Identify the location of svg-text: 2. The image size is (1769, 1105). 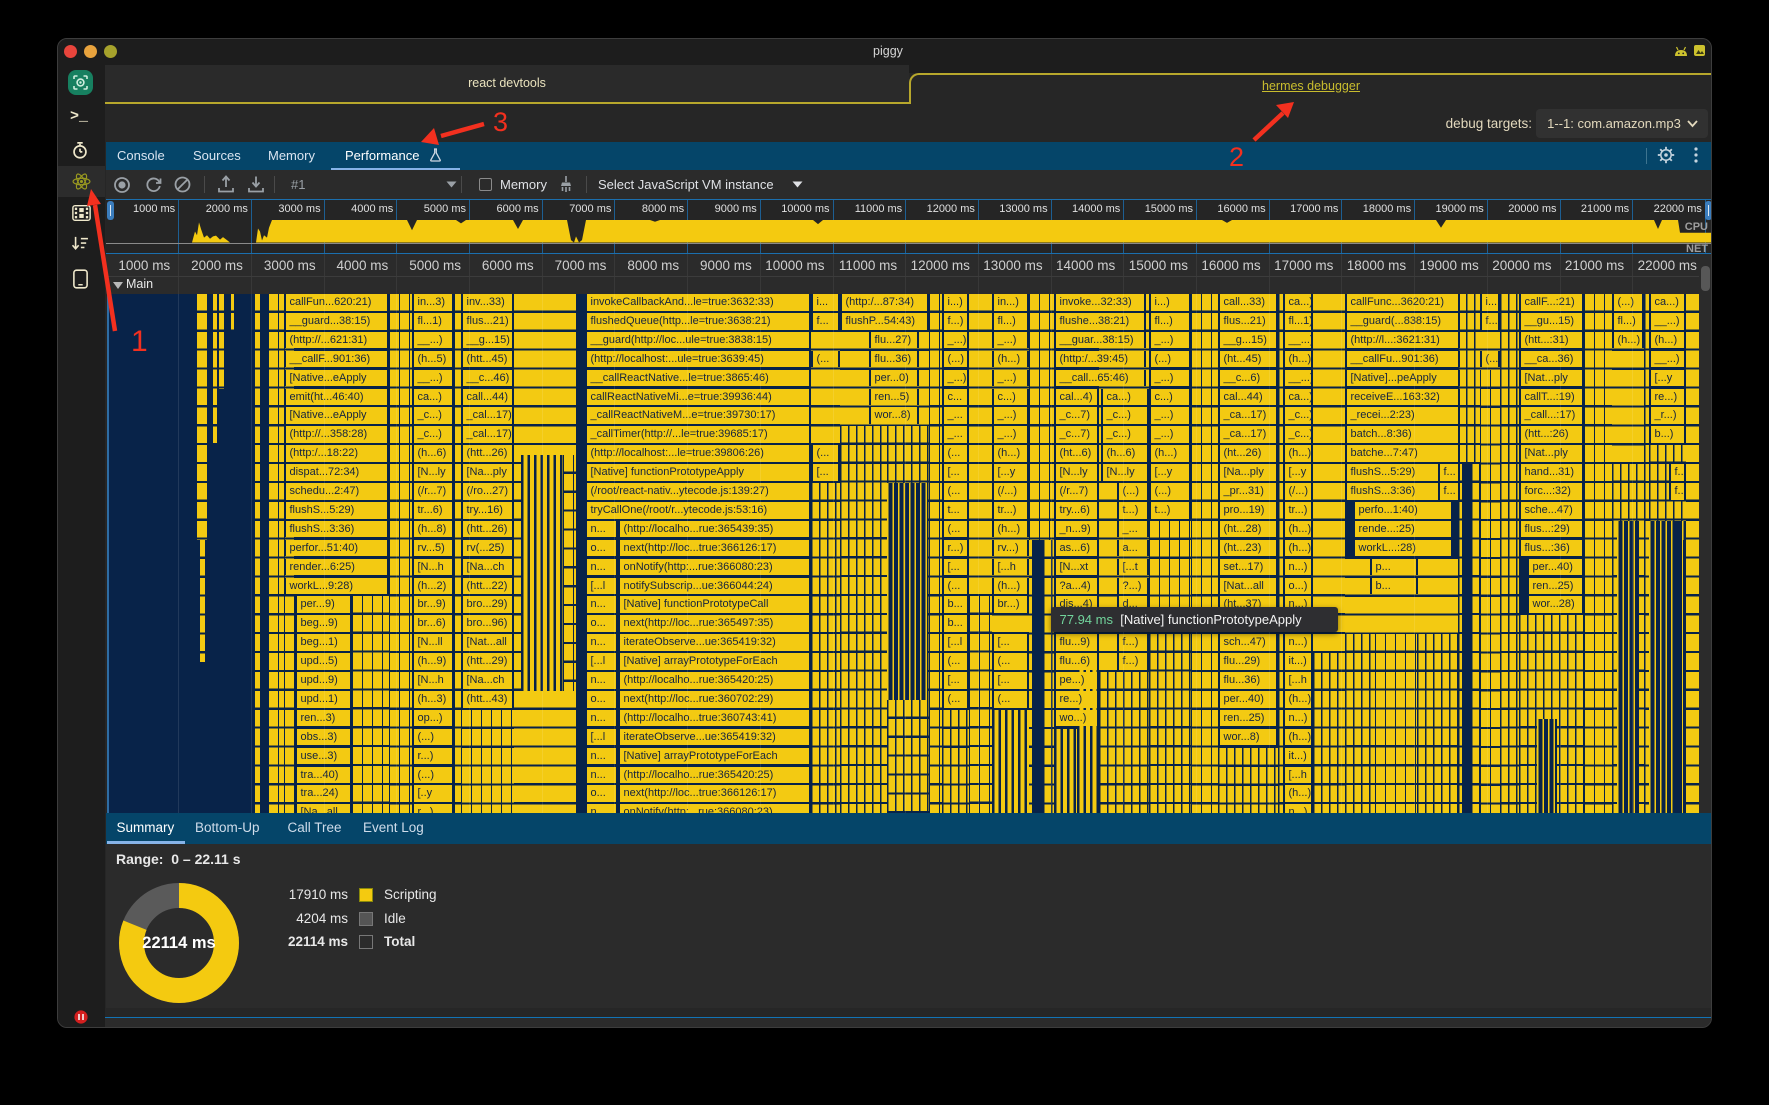
(1236, 157).